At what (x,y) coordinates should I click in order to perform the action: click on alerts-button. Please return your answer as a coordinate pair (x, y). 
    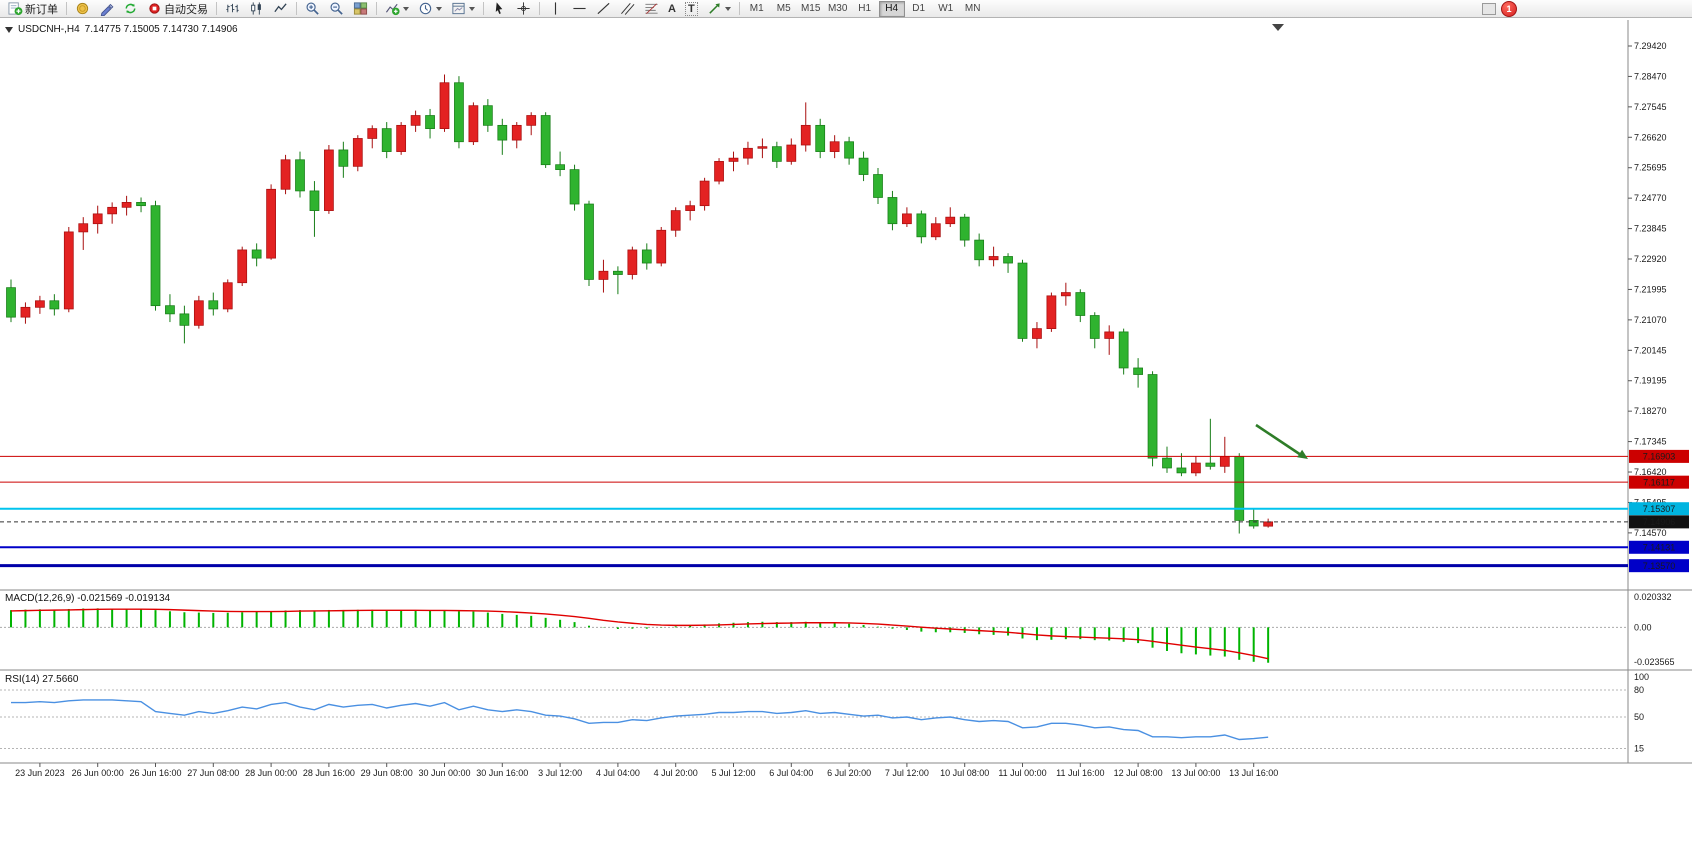
    Looking at the image, I should click on (82, 8).